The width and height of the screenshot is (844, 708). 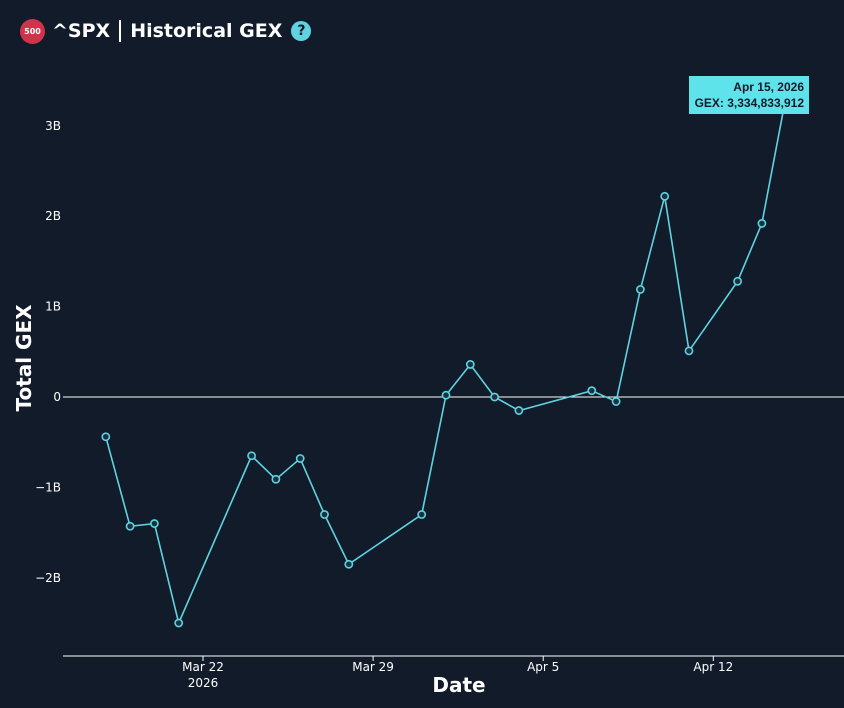 What do you see at coordinates (48, 578) in the screenshot?
I see `y-tick-label: −2B` at bounding box center [48, 578].